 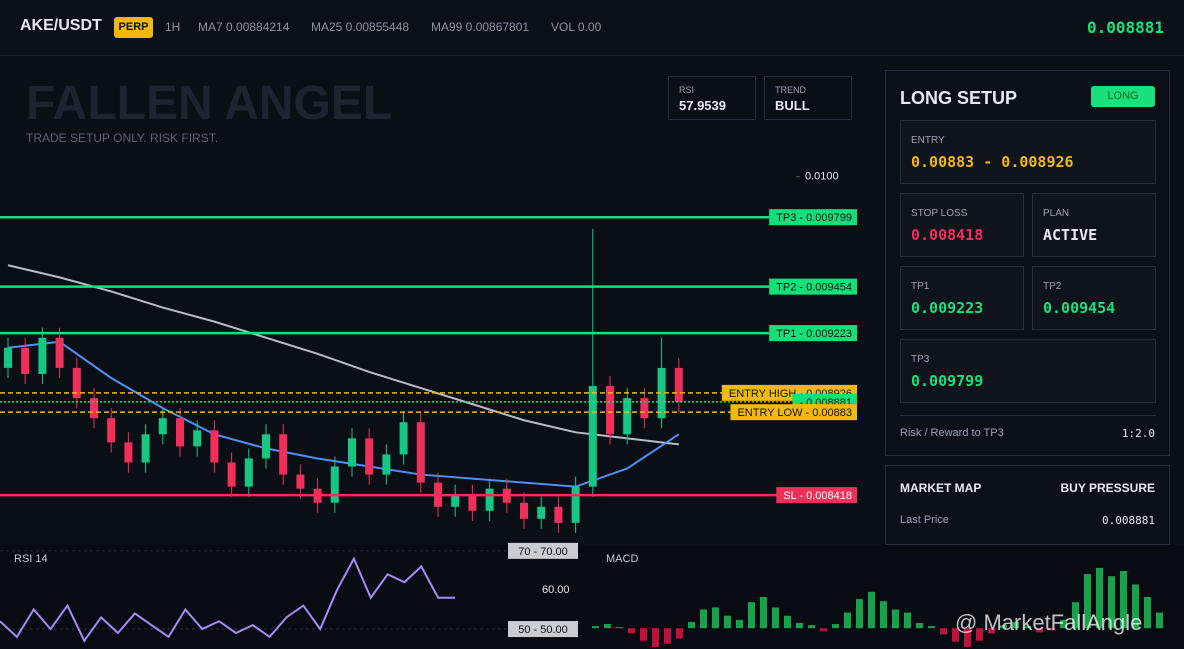 I want to click on last-label: Last Price, so click(x=924, y=520).